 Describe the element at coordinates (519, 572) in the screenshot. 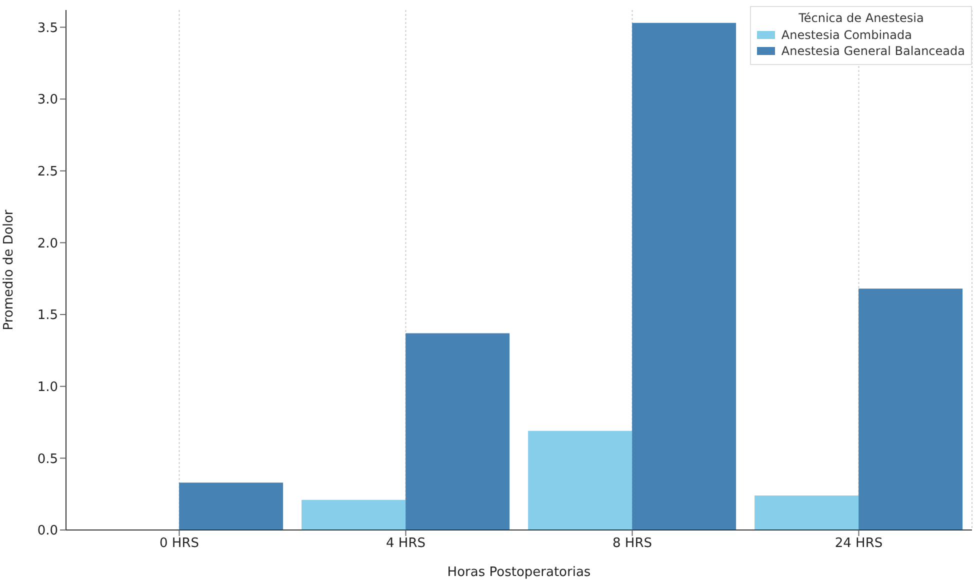

I see `x-axis-title: Horas Postoperatorias` at that location.